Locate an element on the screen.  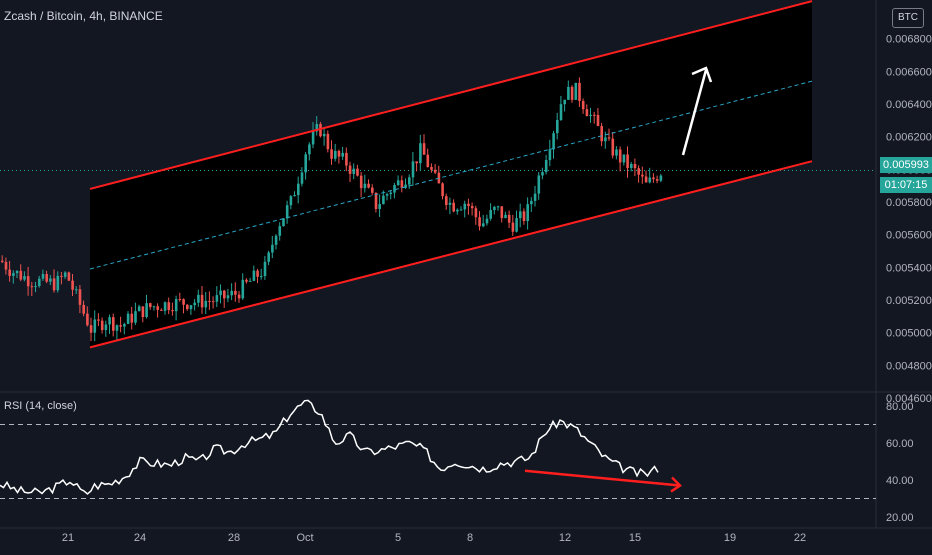
rsi-line is located at coordinates (329, 447).